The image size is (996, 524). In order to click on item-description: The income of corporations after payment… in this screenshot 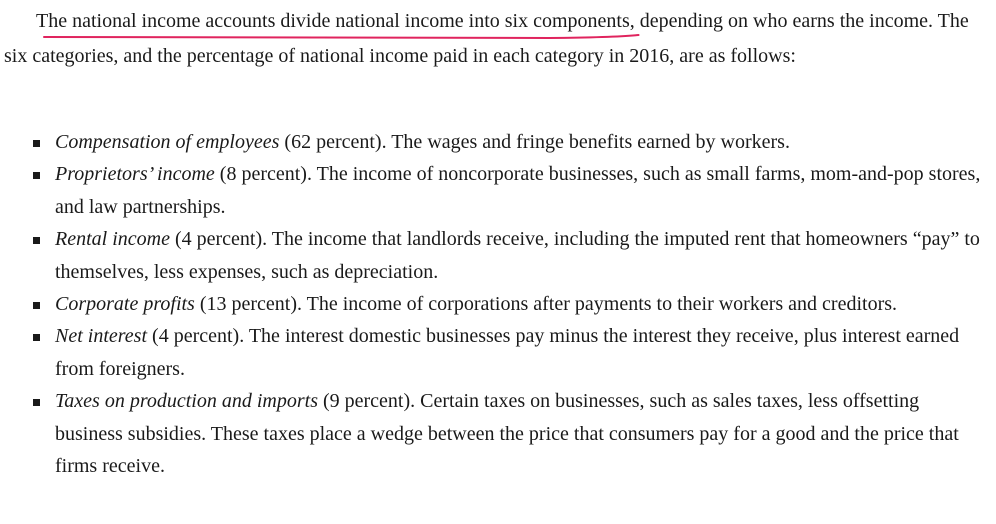, I will do `click(602, 304)`.